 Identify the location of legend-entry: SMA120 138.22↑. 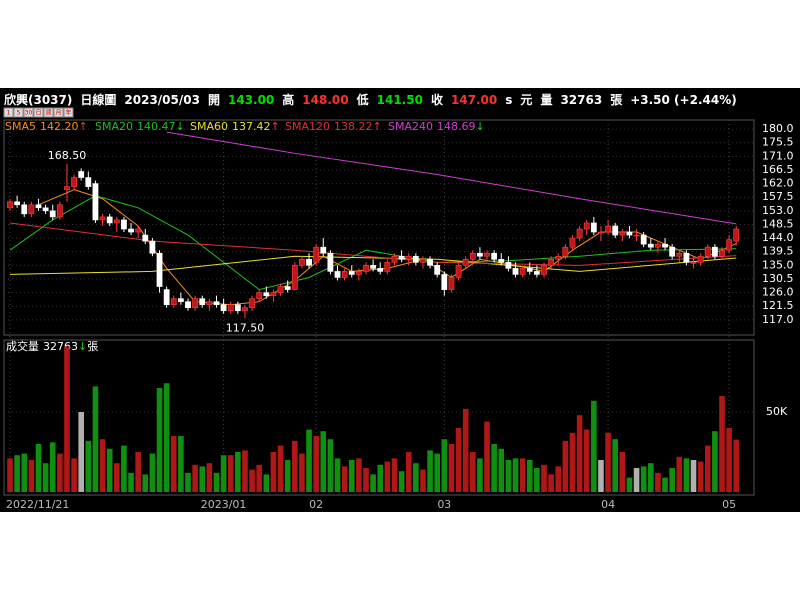
(333, 126).